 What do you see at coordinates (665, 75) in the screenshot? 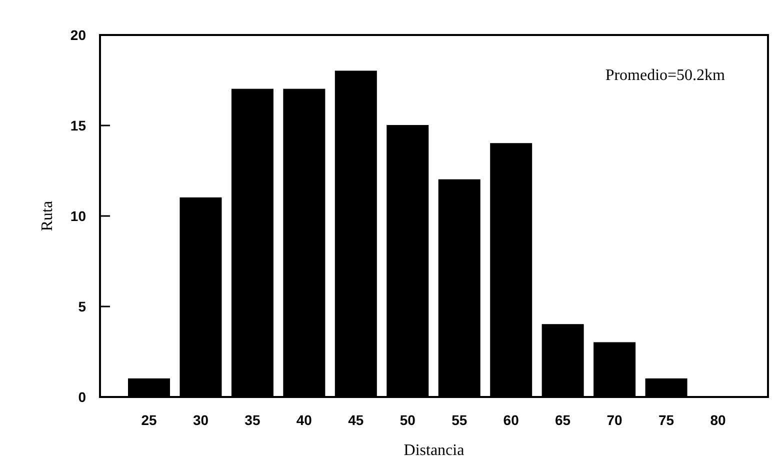
I see `annotation: Promedio=50.2km` at bounding box center [665, 75].